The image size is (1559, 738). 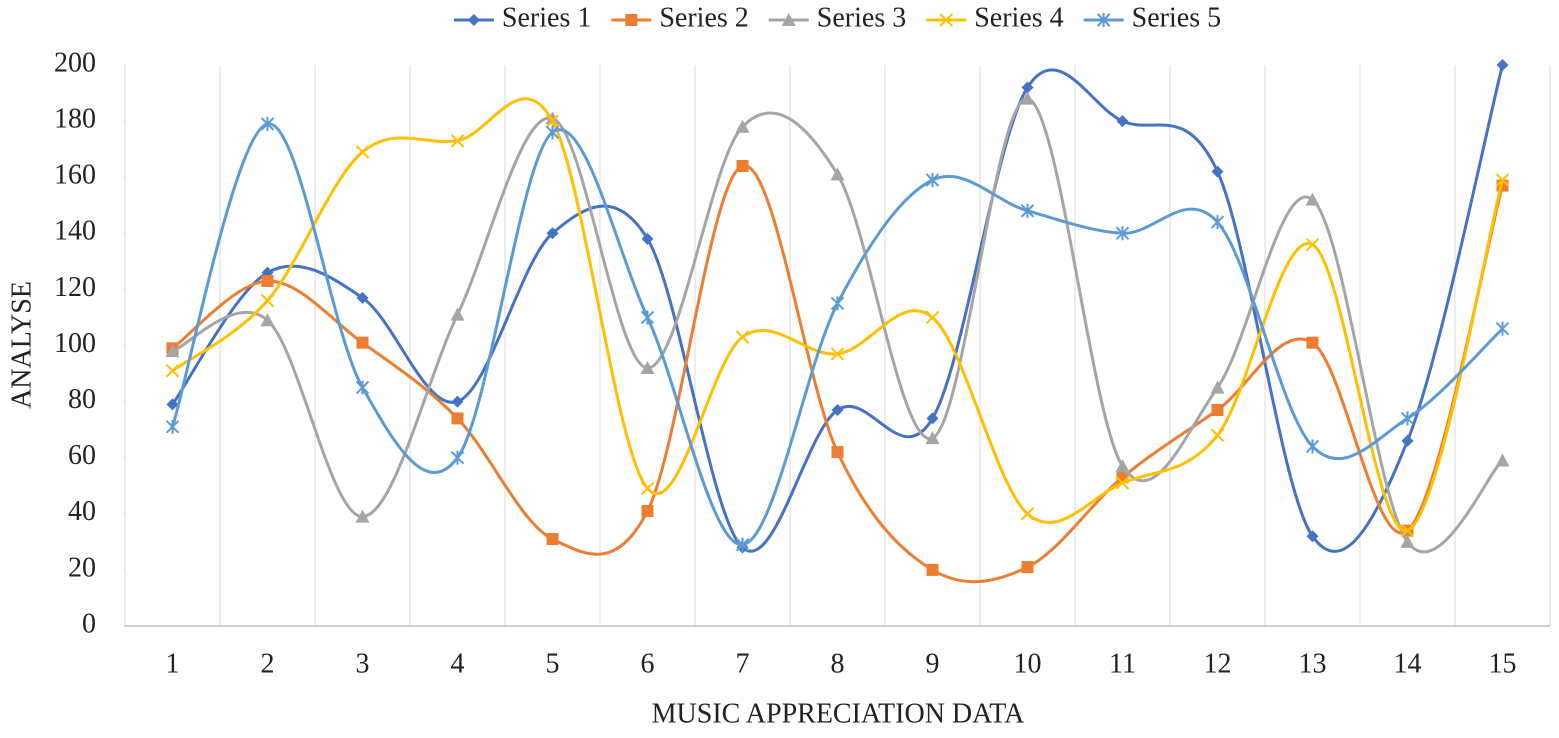 I want to click on x-tick-label: 4, so click(x=458, y=663).